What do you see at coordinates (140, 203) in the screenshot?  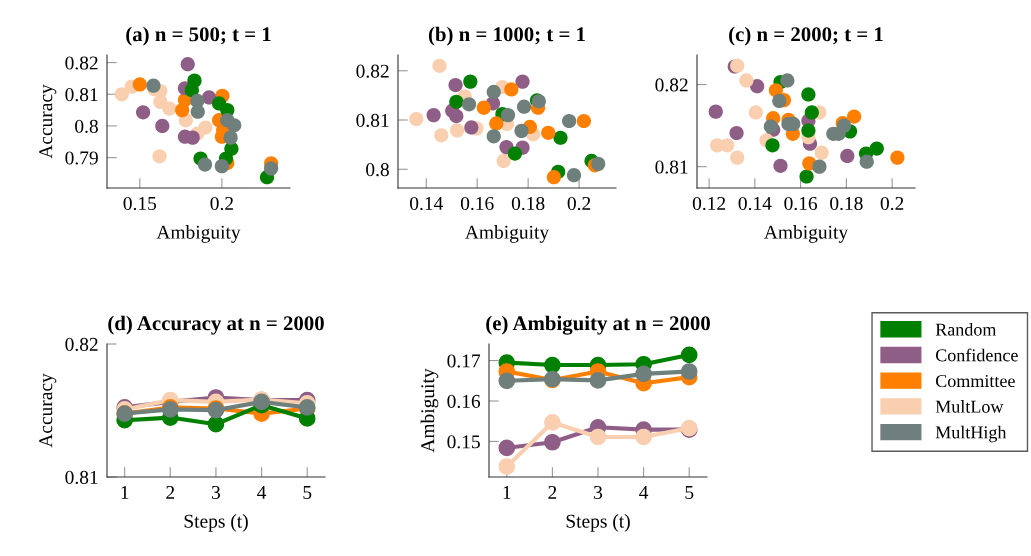 I see `x-tick-label: 0.15` at bounding box center [140, 203].